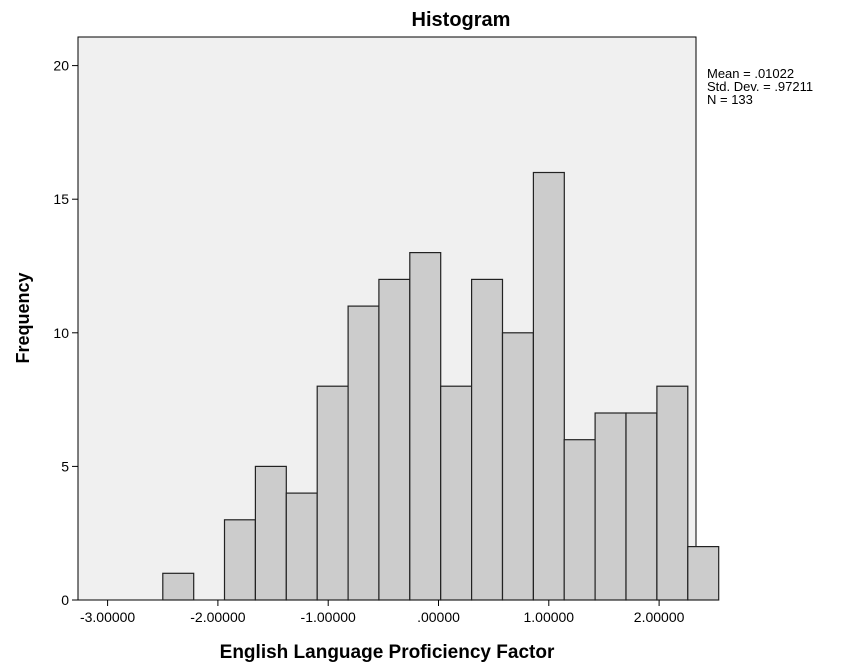 This screenshot has width=843, height=664. I want to click on x-tick-label: .00000, so click(438, 617).